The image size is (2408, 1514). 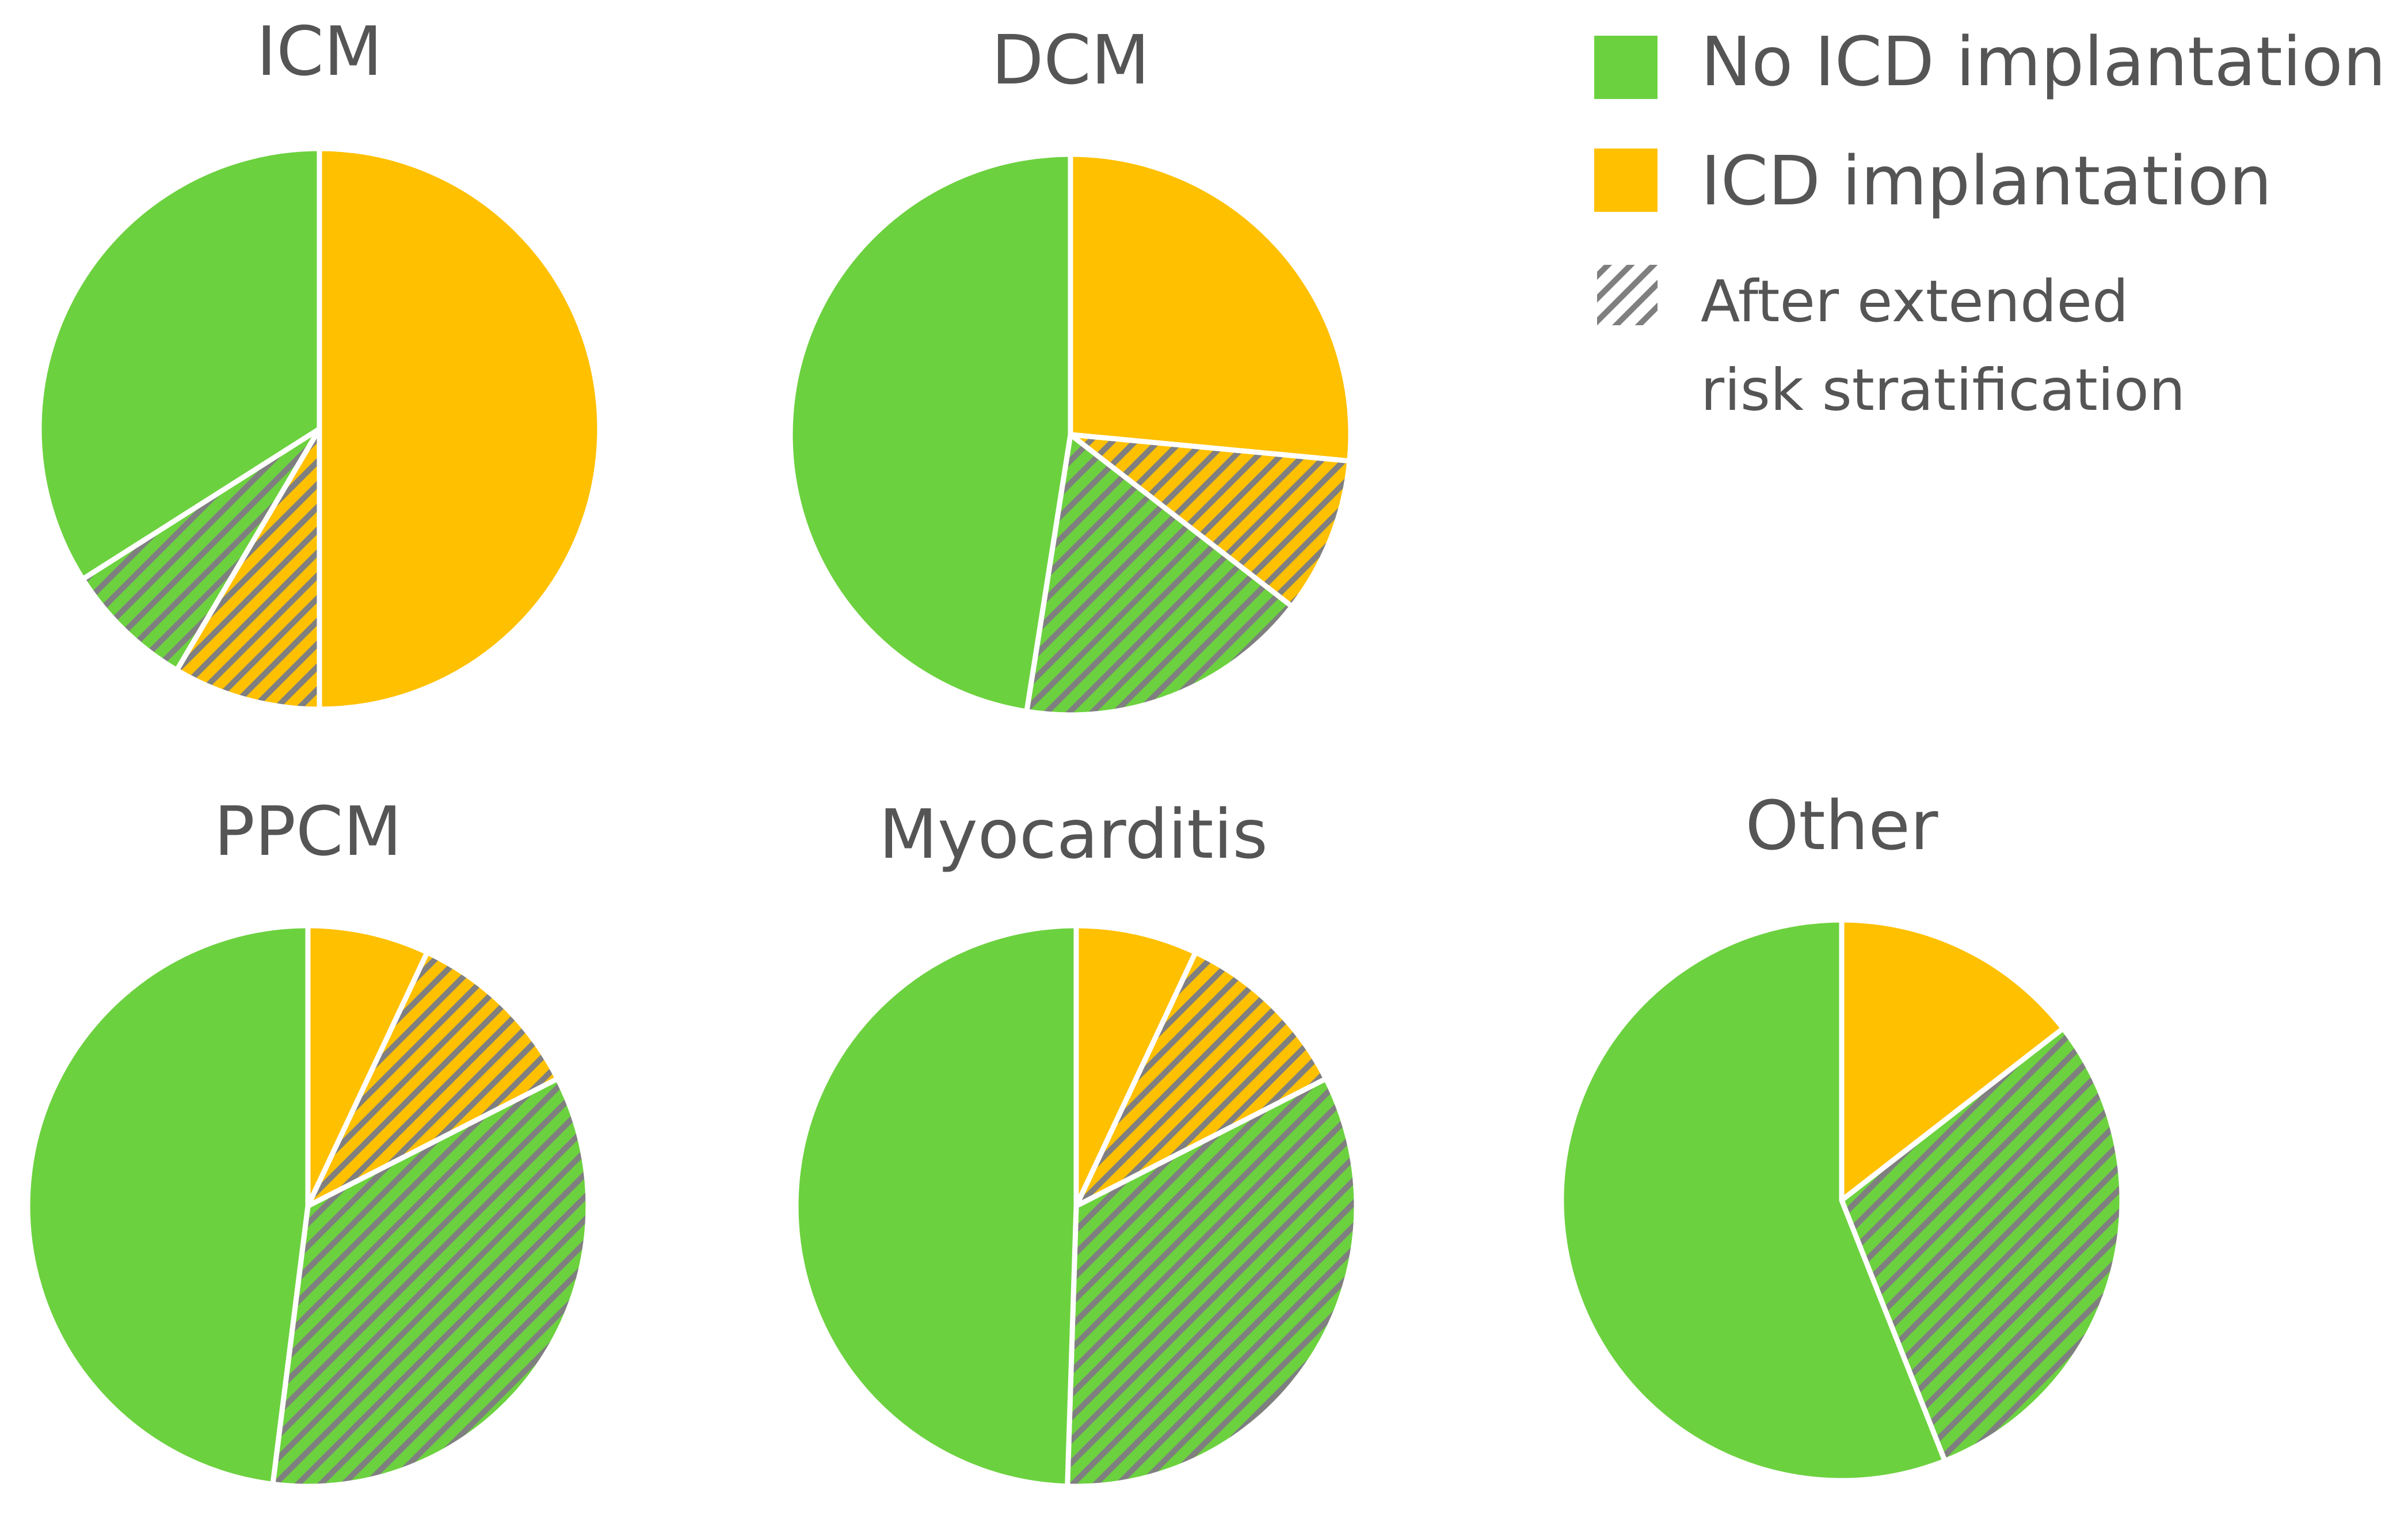 I want to click on pie-myocarditis: Myocarditis, so click(x=1076, y=1141).